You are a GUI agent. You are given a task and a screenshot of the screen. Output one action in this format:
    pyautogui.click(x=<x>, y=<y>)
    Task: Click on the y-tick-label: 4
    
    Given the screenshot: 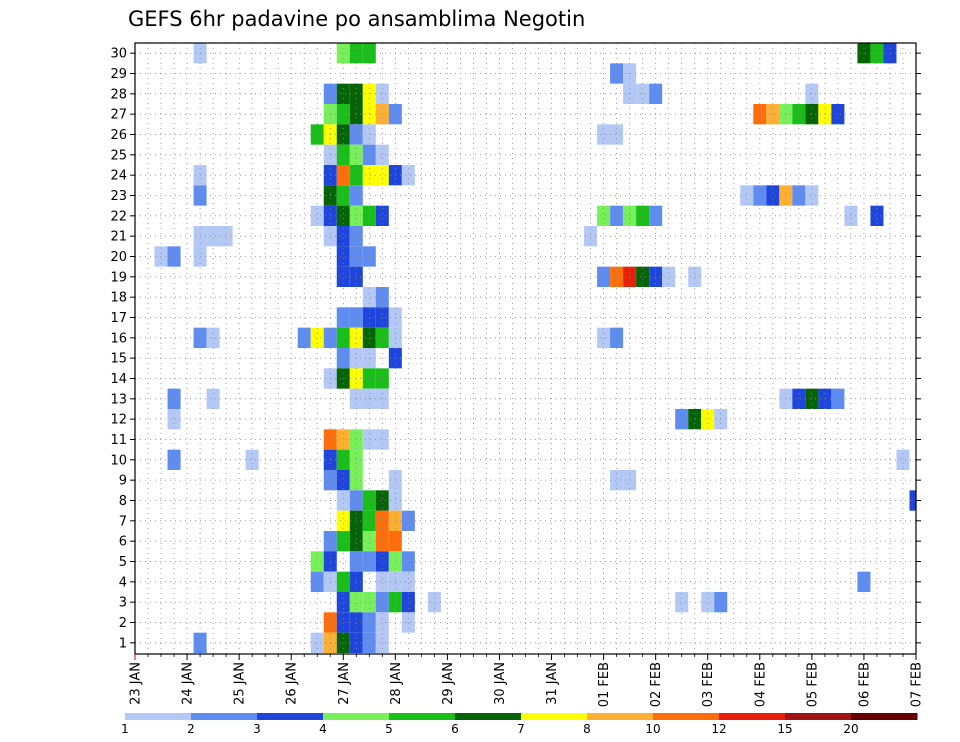 What is the action you would take?
    pyautogui.click(x=123, y=582)
    